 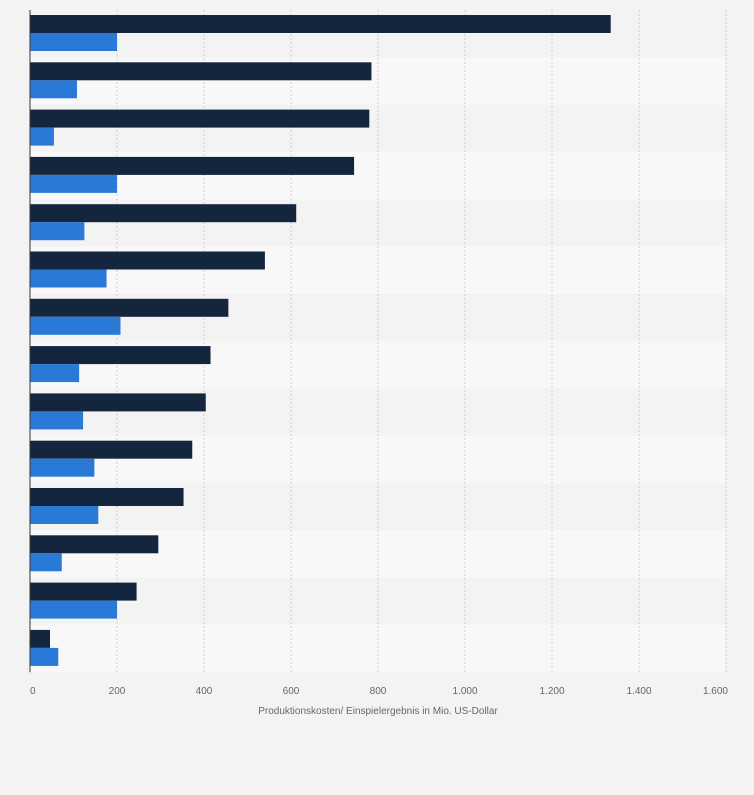 What do you see at coordinates (204, 691) in the screenshot?
I see `x-tick-label: 400` at bounding box center [204, 691].